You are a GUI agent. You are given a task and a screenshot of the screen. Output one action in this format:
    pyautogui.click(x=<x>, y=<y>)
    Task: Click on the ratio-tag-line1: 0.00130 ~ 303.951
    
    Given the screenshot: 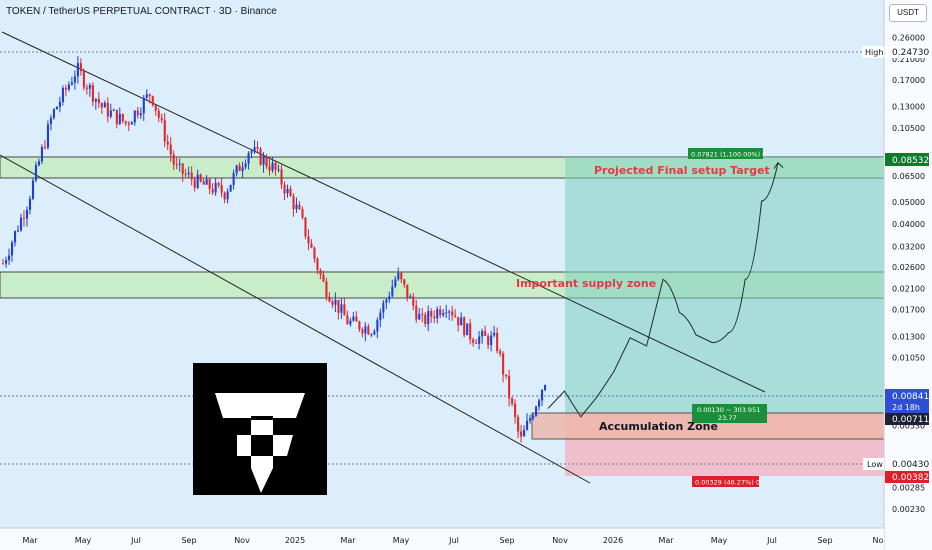 What is the action you would take?
    pyautogui.click(x=728, y=410)
    